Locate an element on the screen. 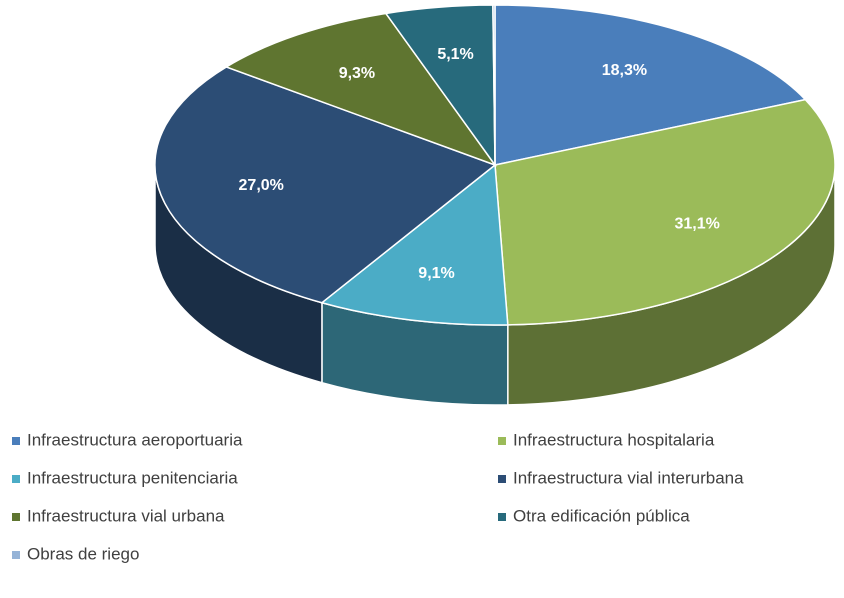 This screenshot has height=598, width=844. legend-label: Infraestructura vial urbana is located at coordinates (126, 515).